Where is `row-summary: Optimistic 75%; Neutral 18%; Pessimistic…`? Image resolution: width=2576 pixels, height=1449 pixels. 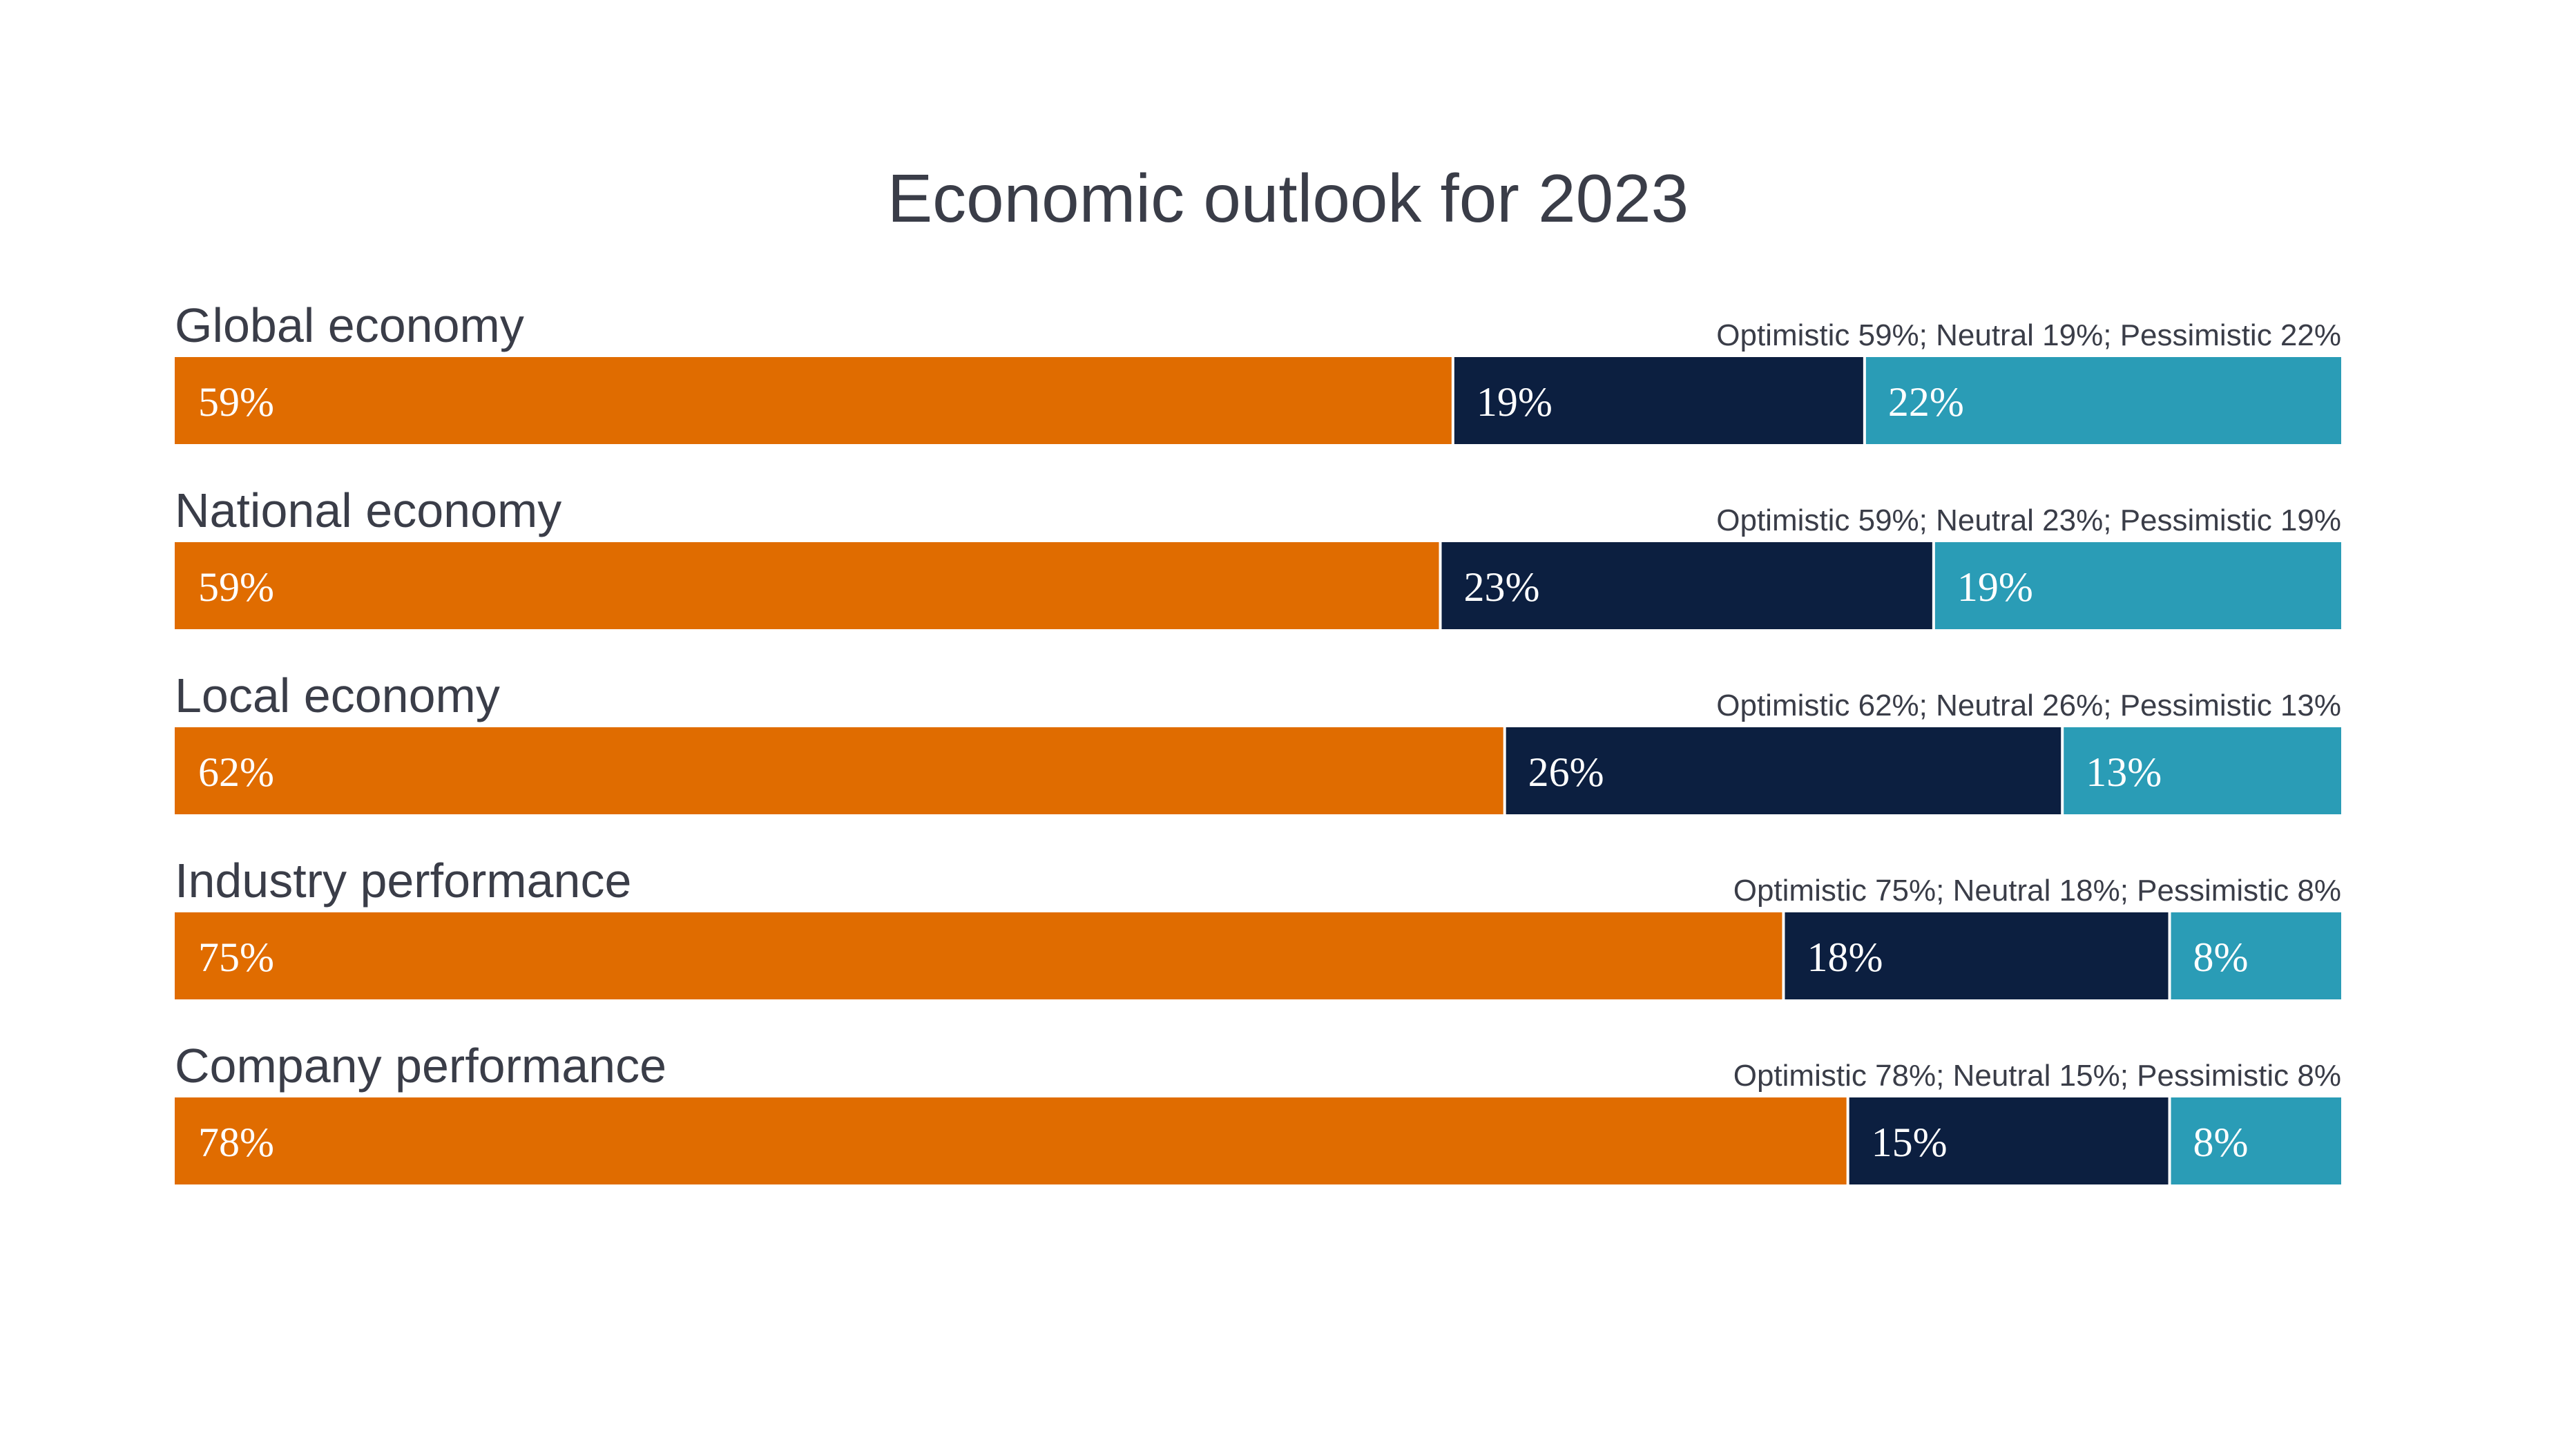
row-summary: Optimistic 75%; Neutral 18%; Pessimistic… is located at coordinates (2037, 891).